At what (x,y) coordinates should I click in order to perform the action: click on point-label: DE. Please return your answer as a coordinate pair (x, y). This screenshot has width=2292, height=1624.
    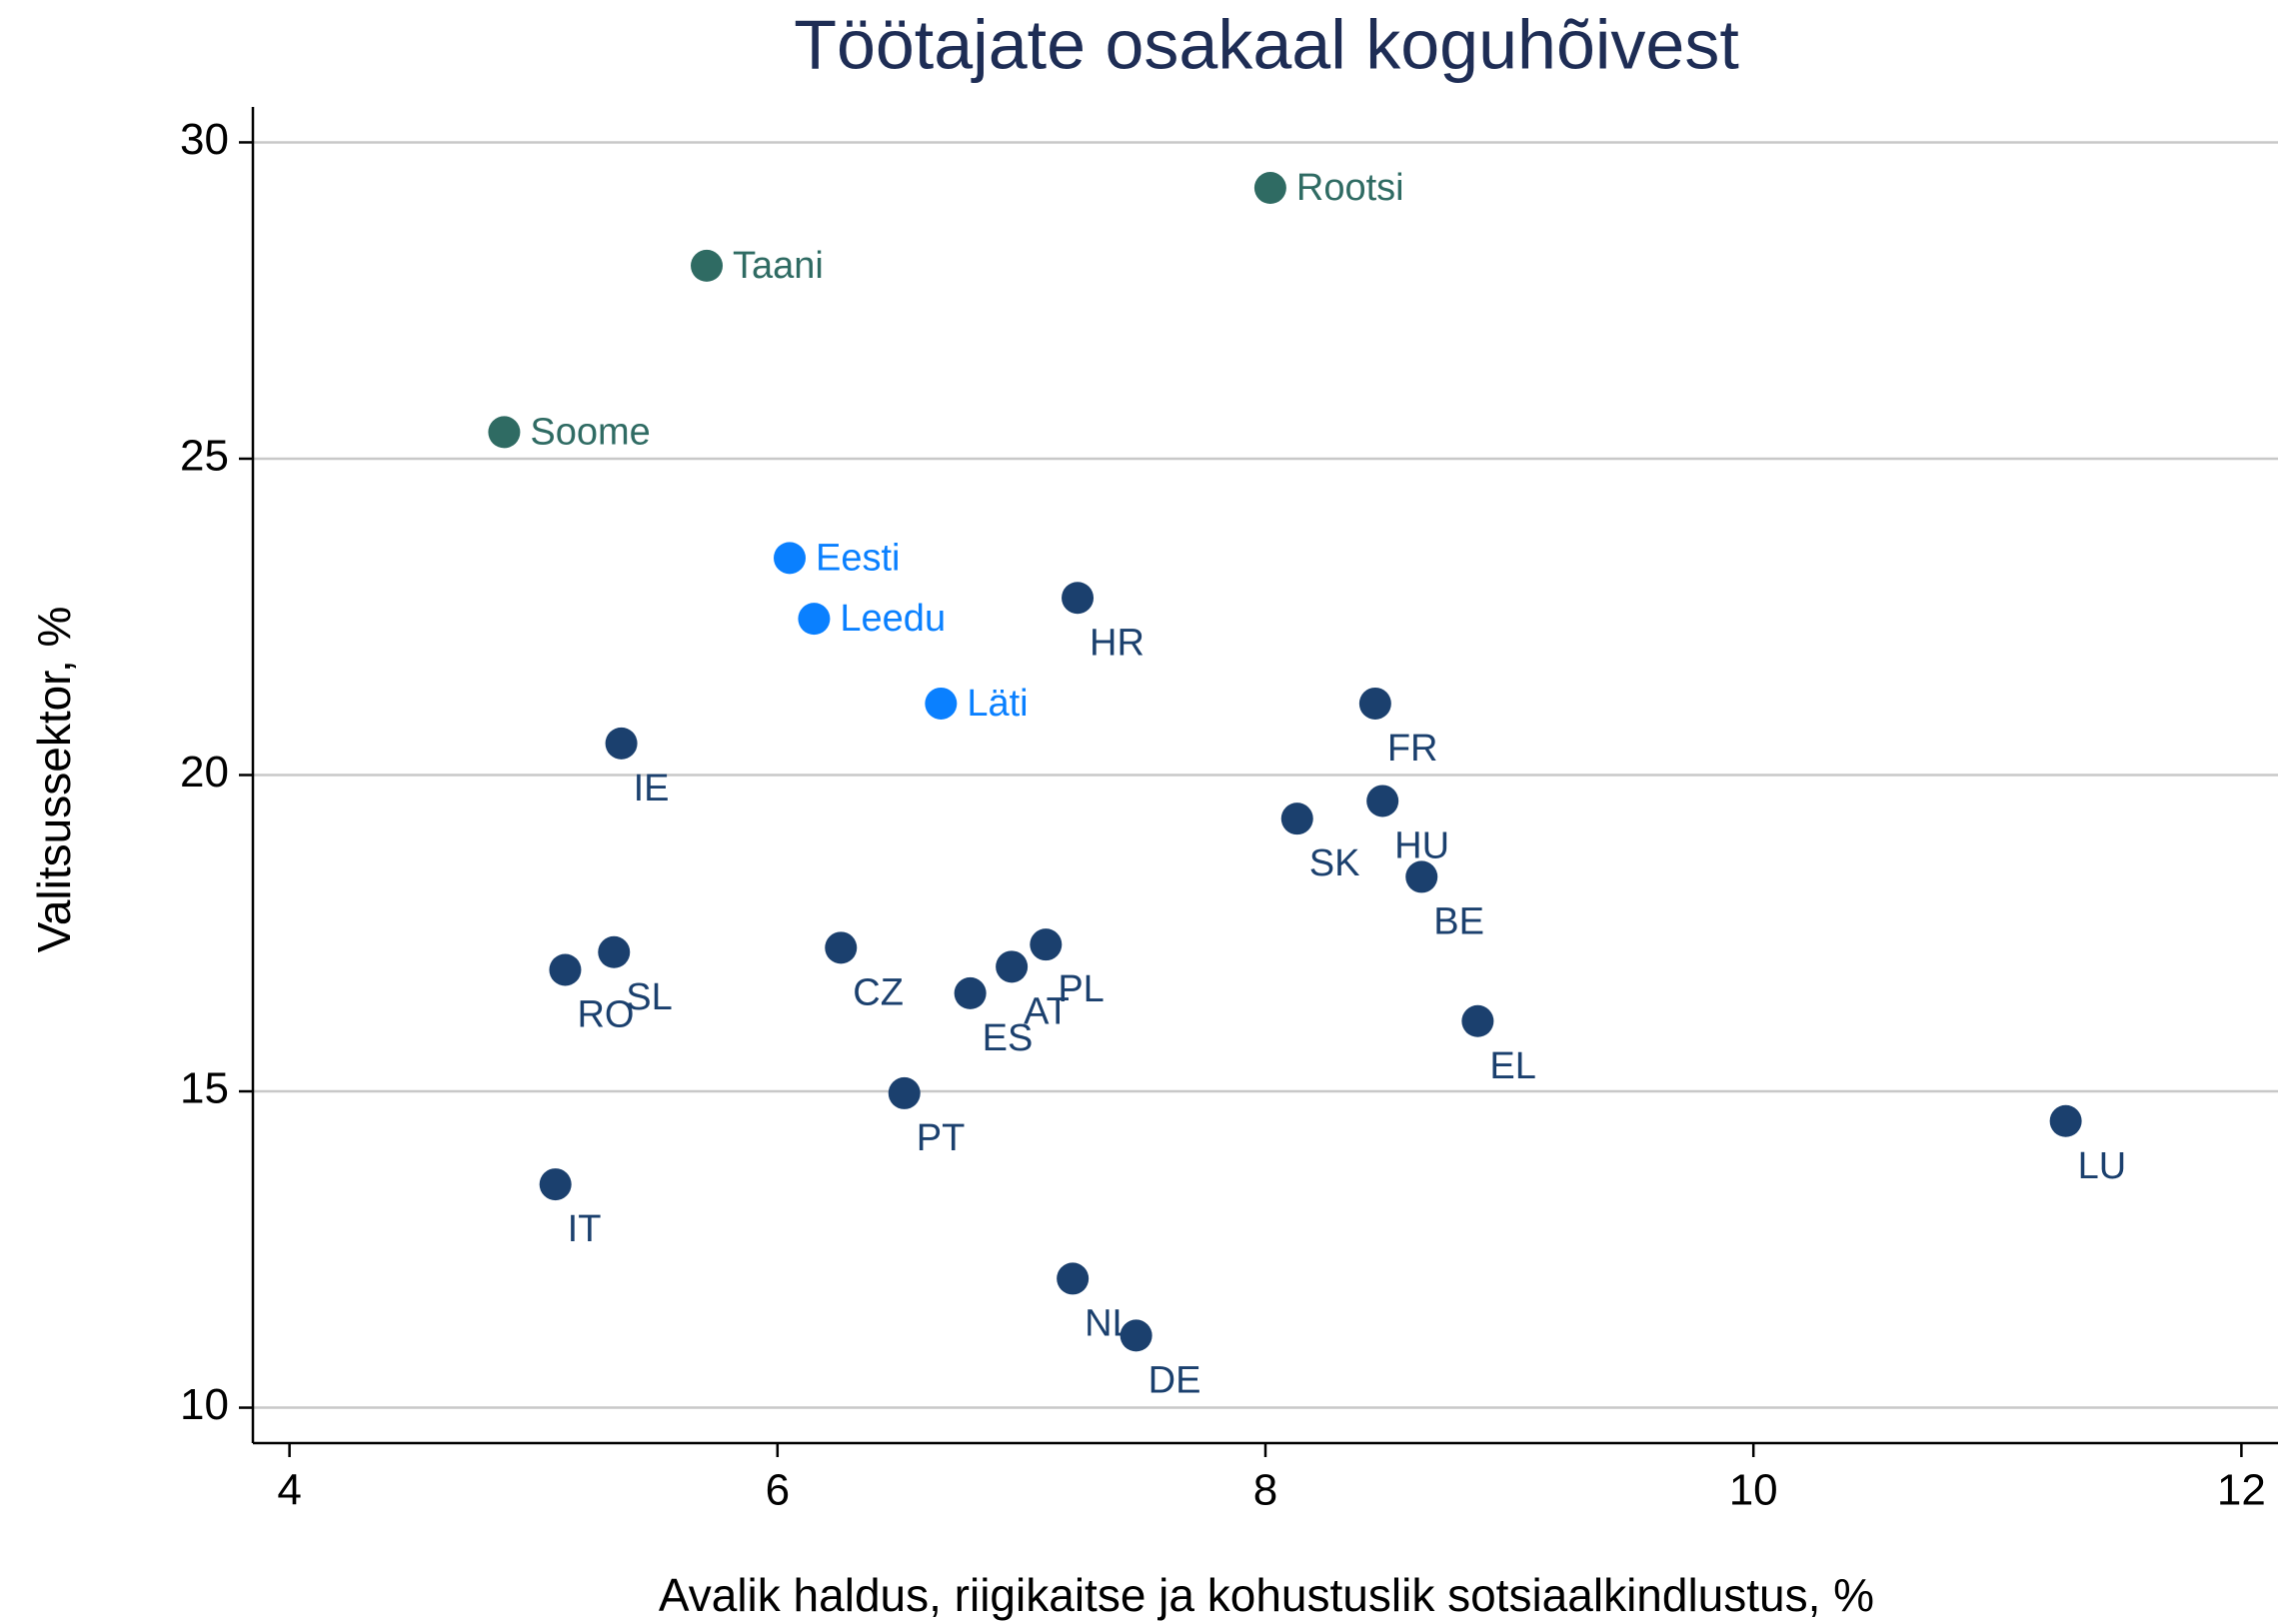
    Looking at the image, I should click on (1174, 1380).